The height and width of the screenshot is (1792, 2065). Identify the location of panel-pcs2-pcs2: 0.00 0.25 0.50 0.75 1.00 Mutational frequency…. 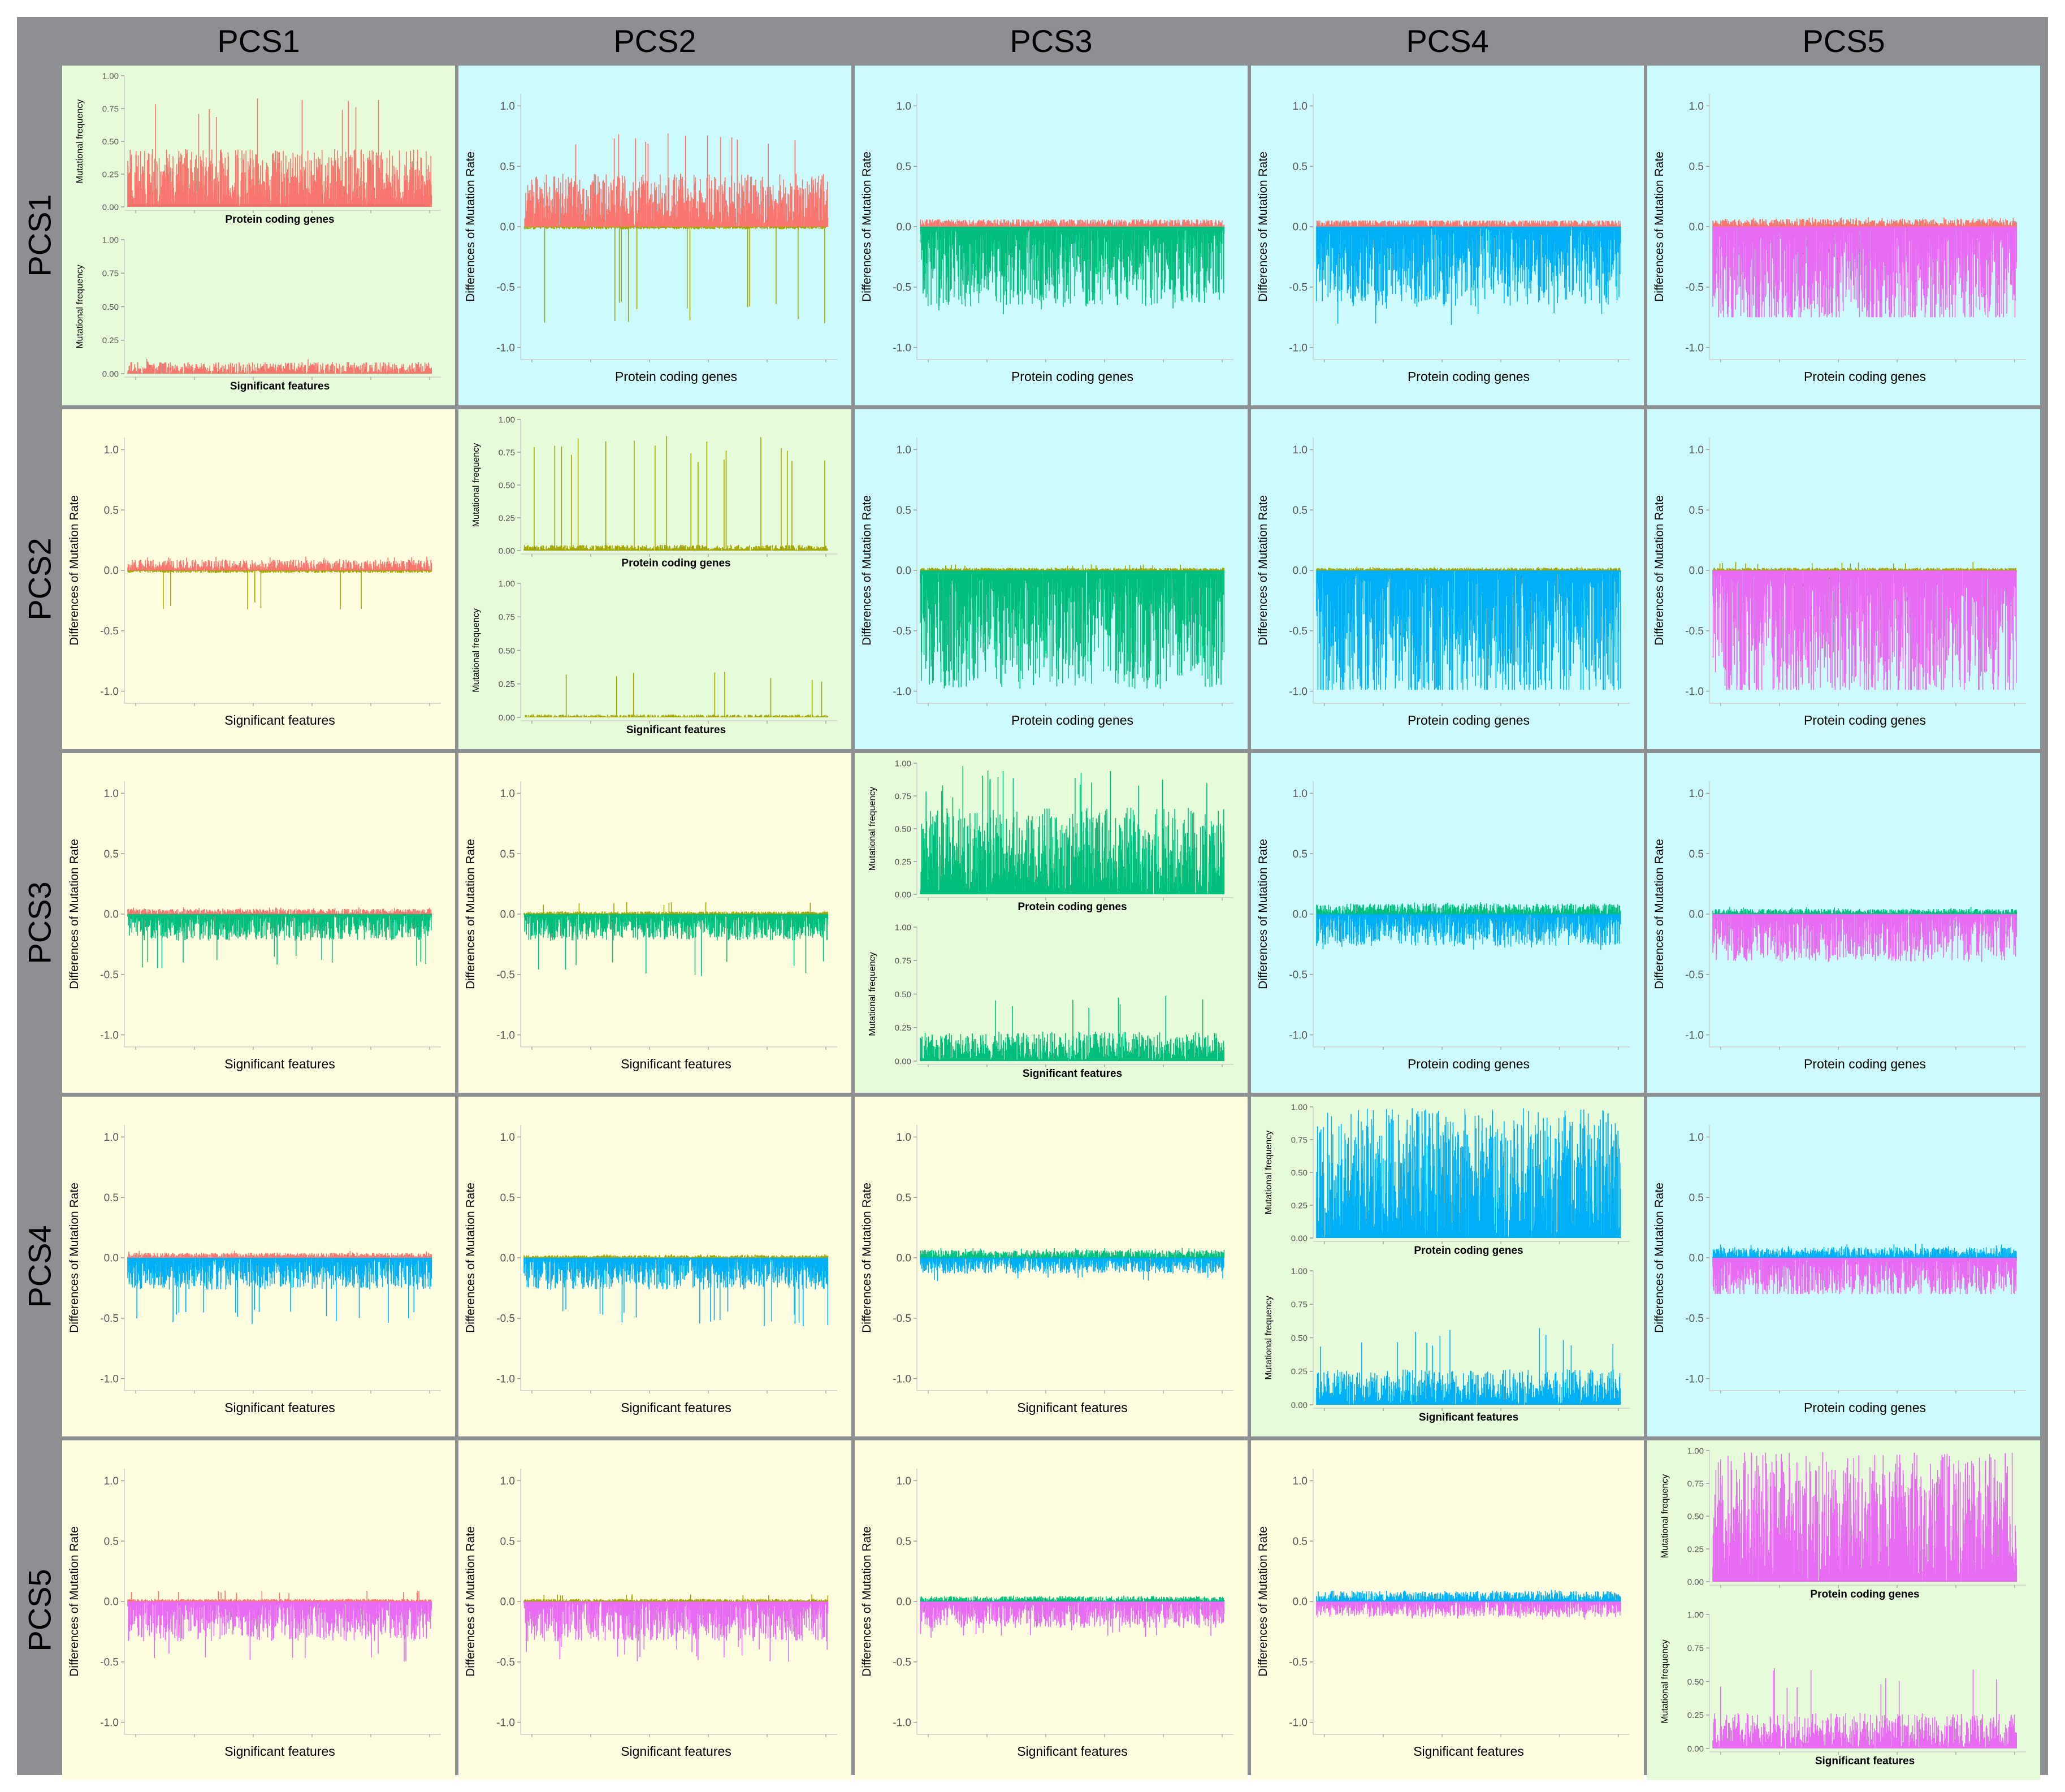
(654, 579).